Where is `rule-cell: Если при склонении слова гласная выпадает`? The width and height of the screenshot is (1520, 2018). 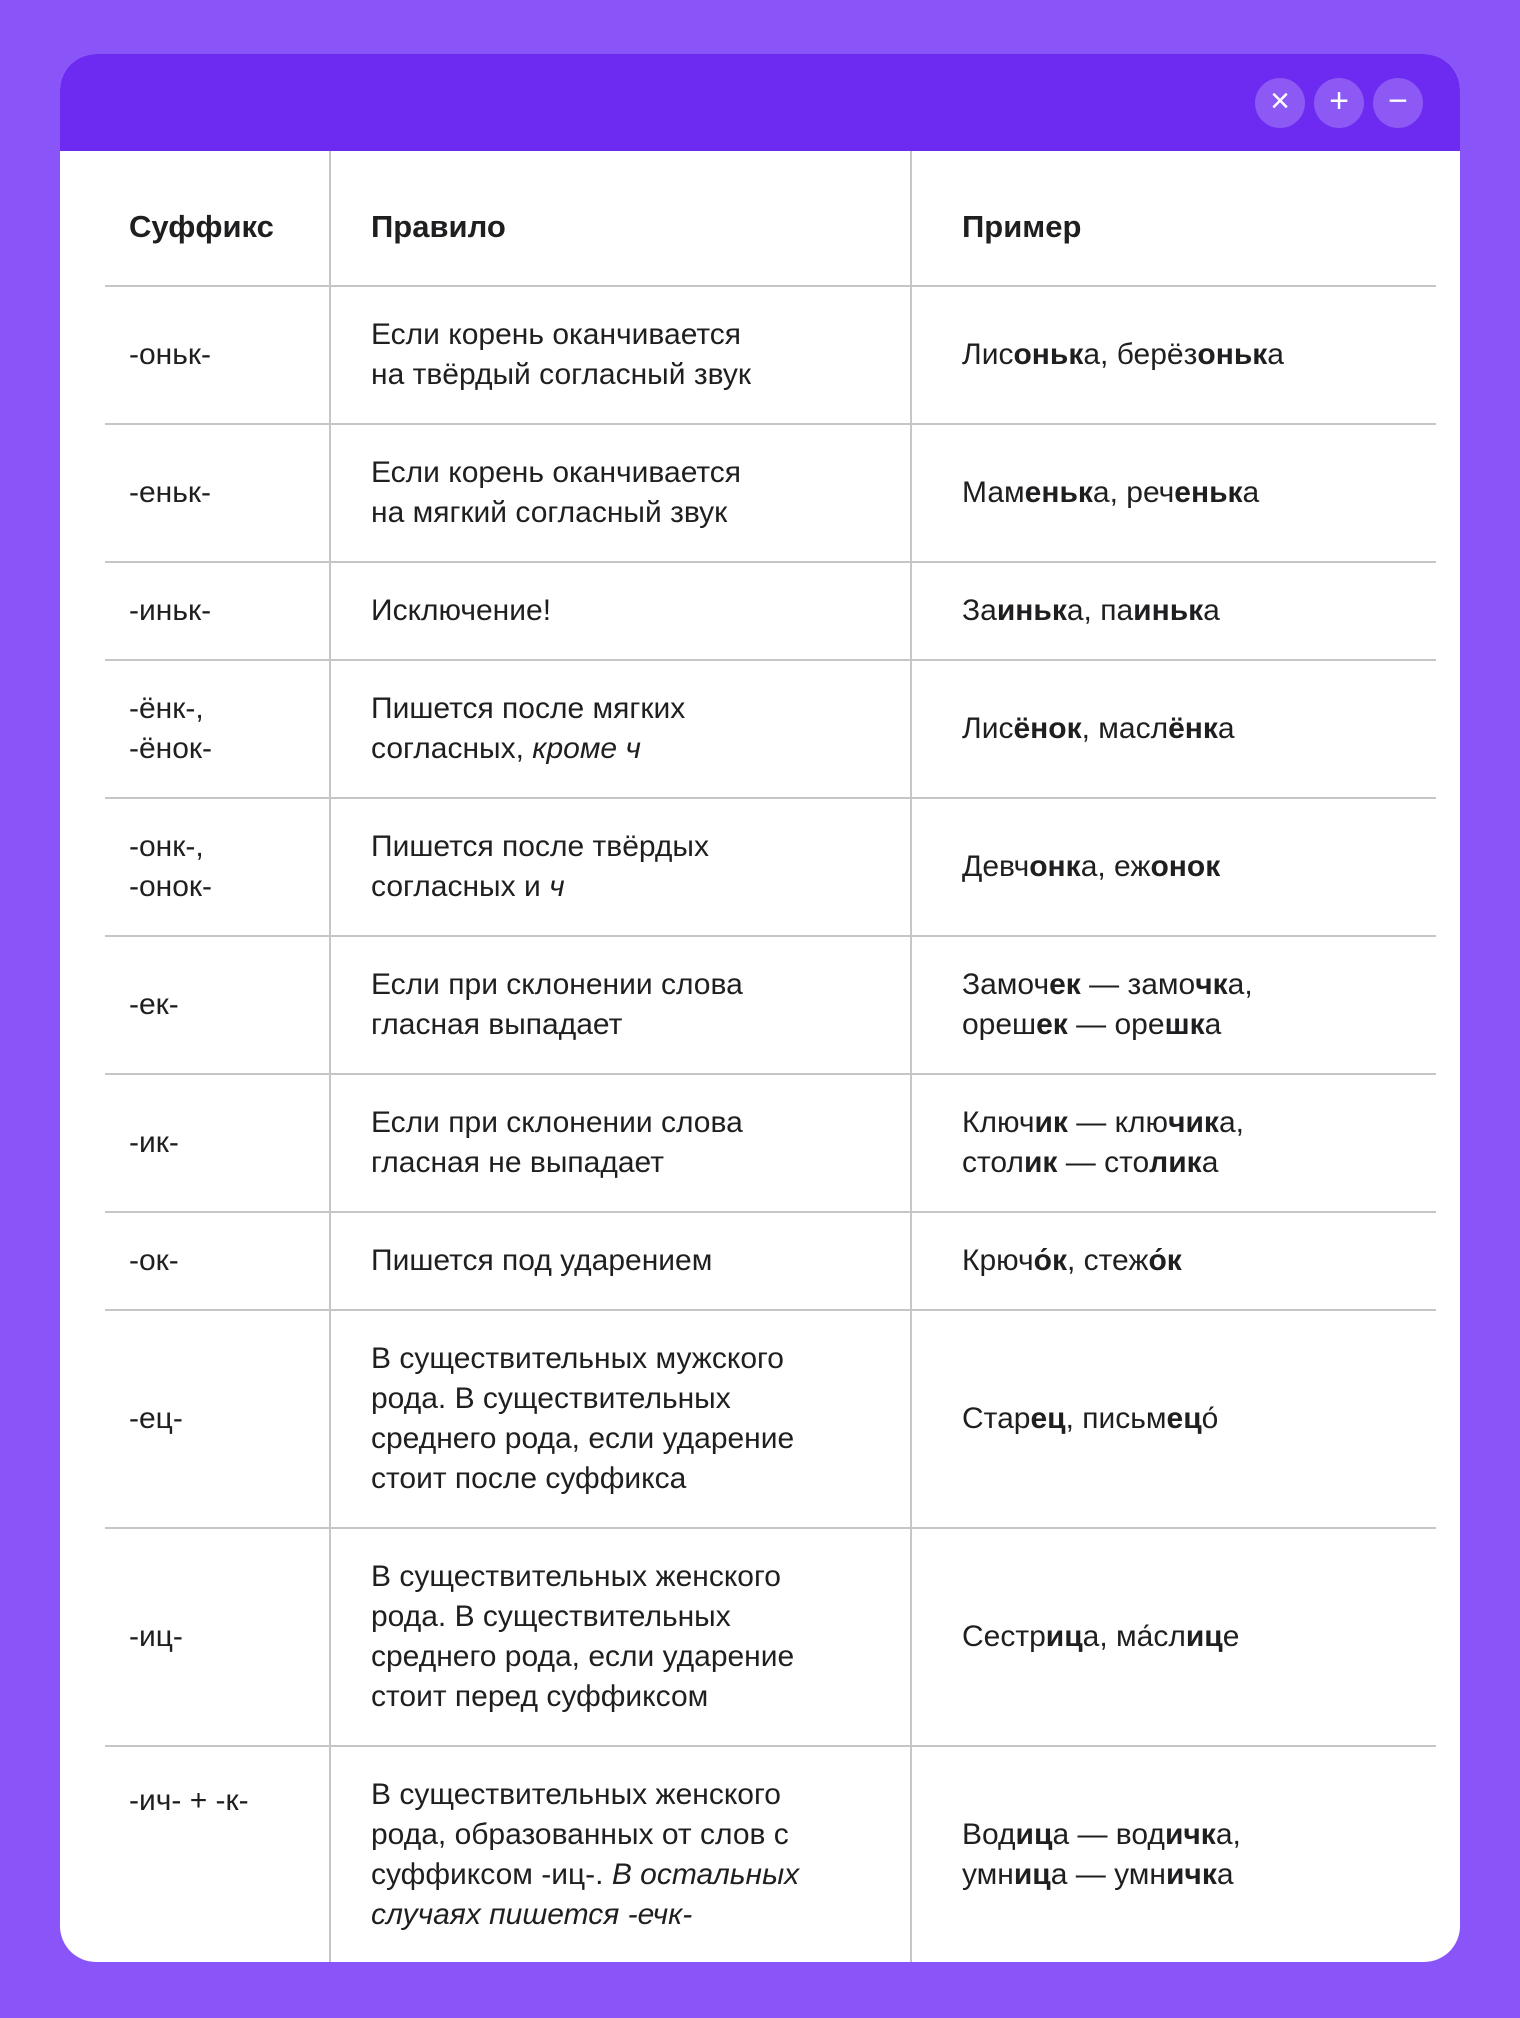
rule-cell: Если при склонении слова гласная выпадает is located at coordinates (620, 1005).